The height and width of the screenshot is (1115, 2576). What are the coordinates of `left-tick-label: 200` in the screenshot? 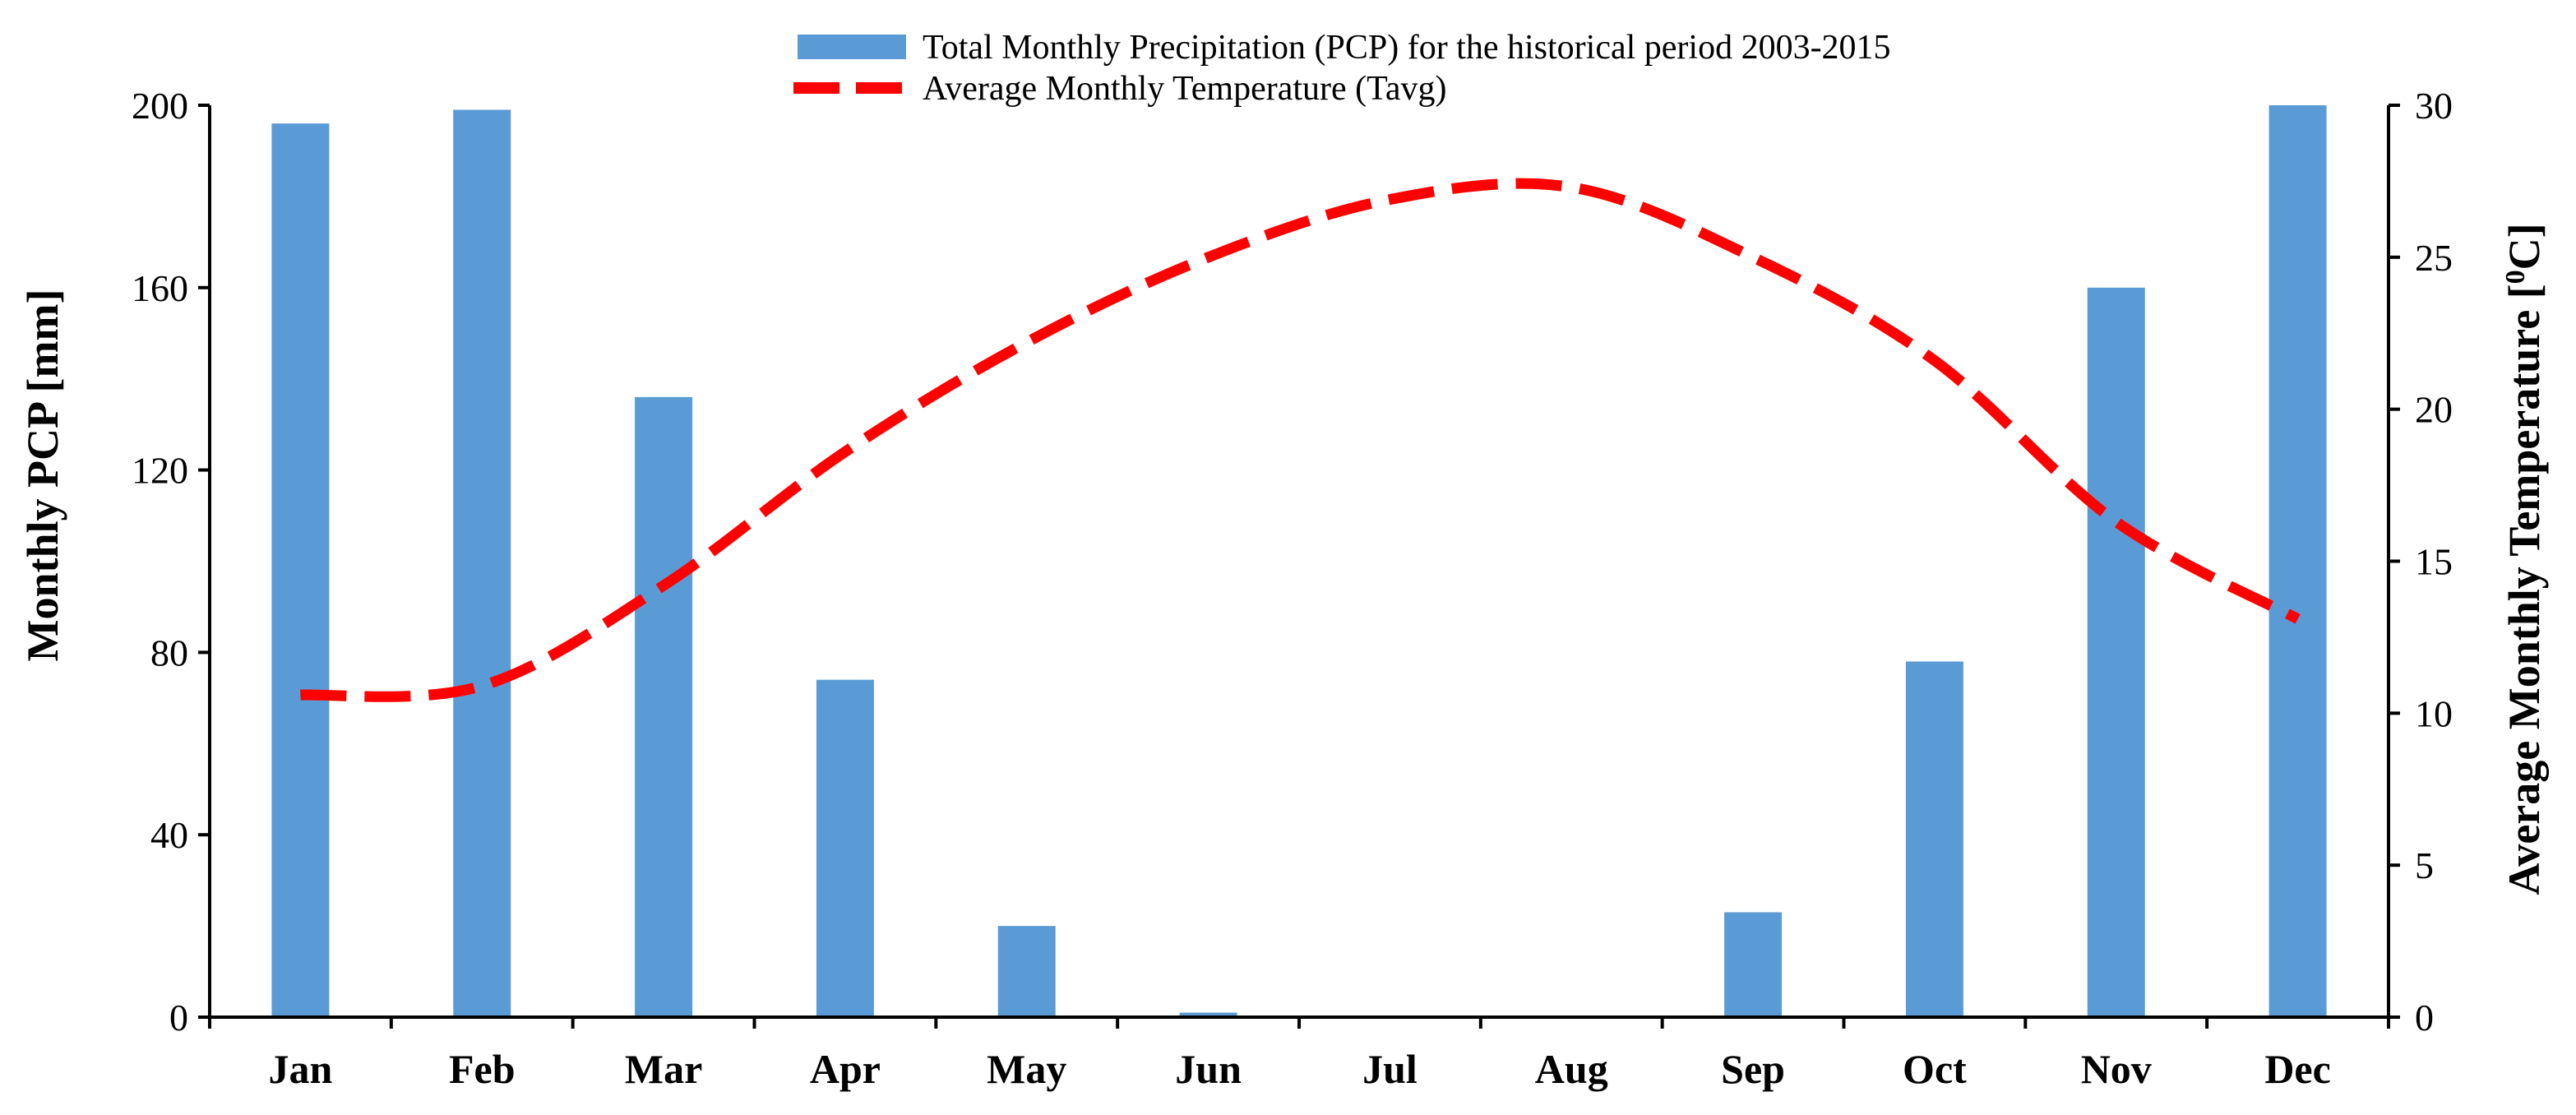 It's located at (160, 106).